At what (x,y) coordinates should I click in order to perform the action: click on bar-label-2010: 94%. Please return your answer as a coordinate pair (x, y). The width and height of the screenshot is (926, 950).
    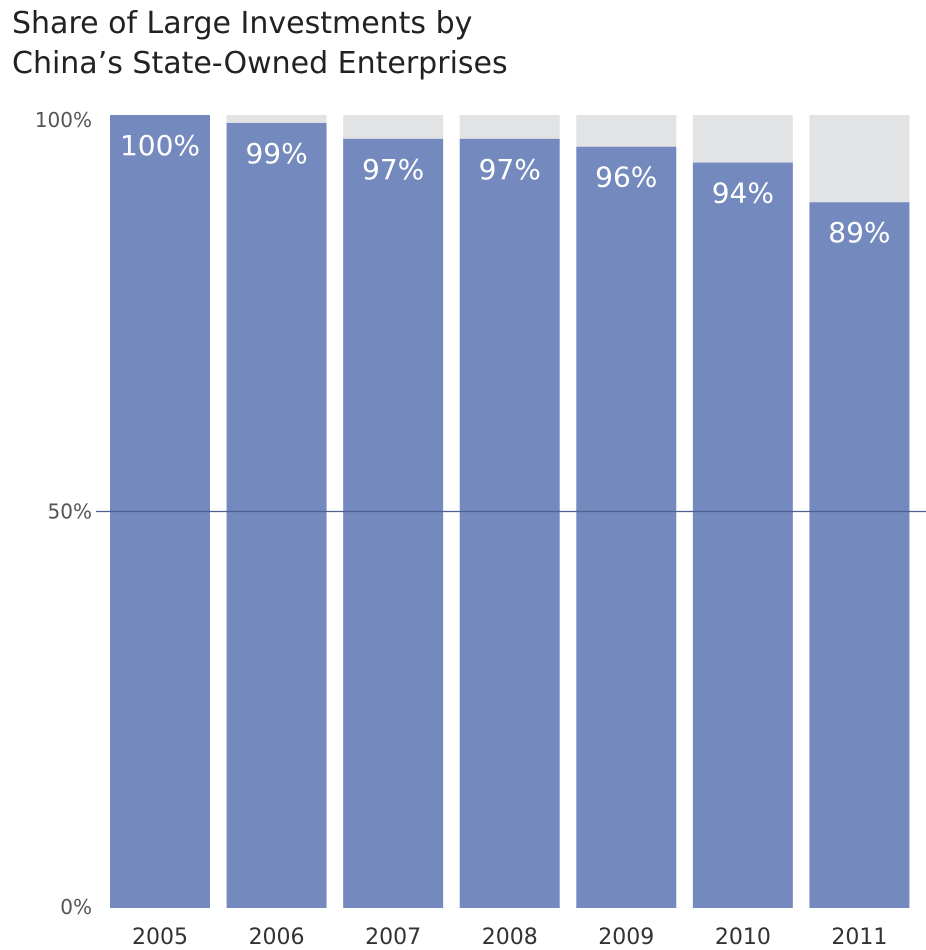
    Looking at the image, I should click on (743, 193).